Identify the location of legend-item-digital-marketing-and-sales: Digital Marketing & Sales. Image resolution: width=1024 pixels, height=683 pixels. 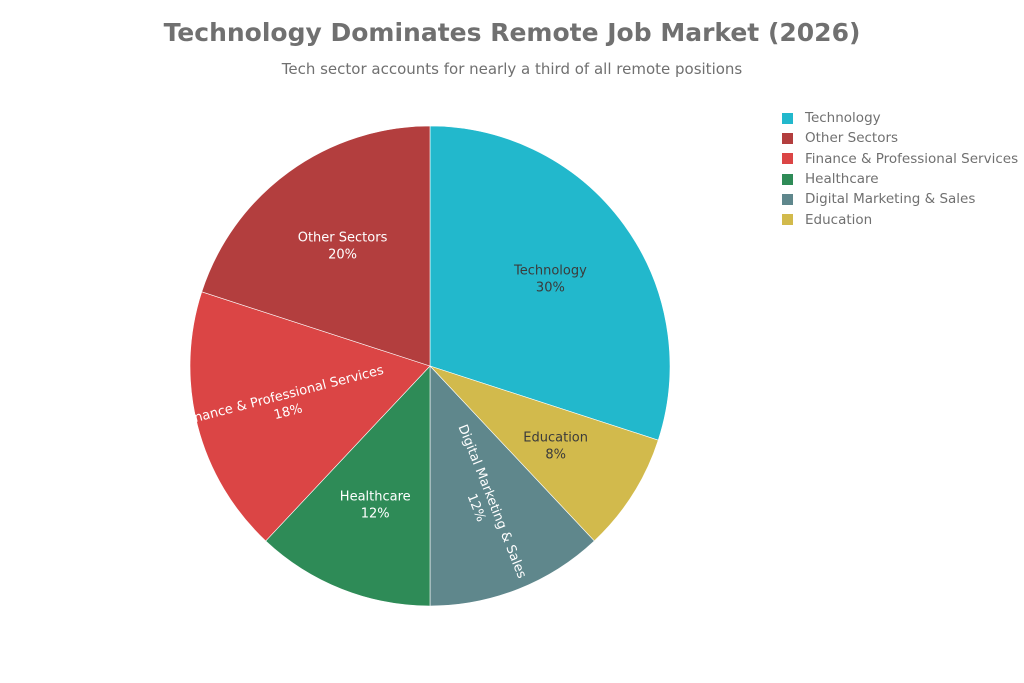
(900, 199).